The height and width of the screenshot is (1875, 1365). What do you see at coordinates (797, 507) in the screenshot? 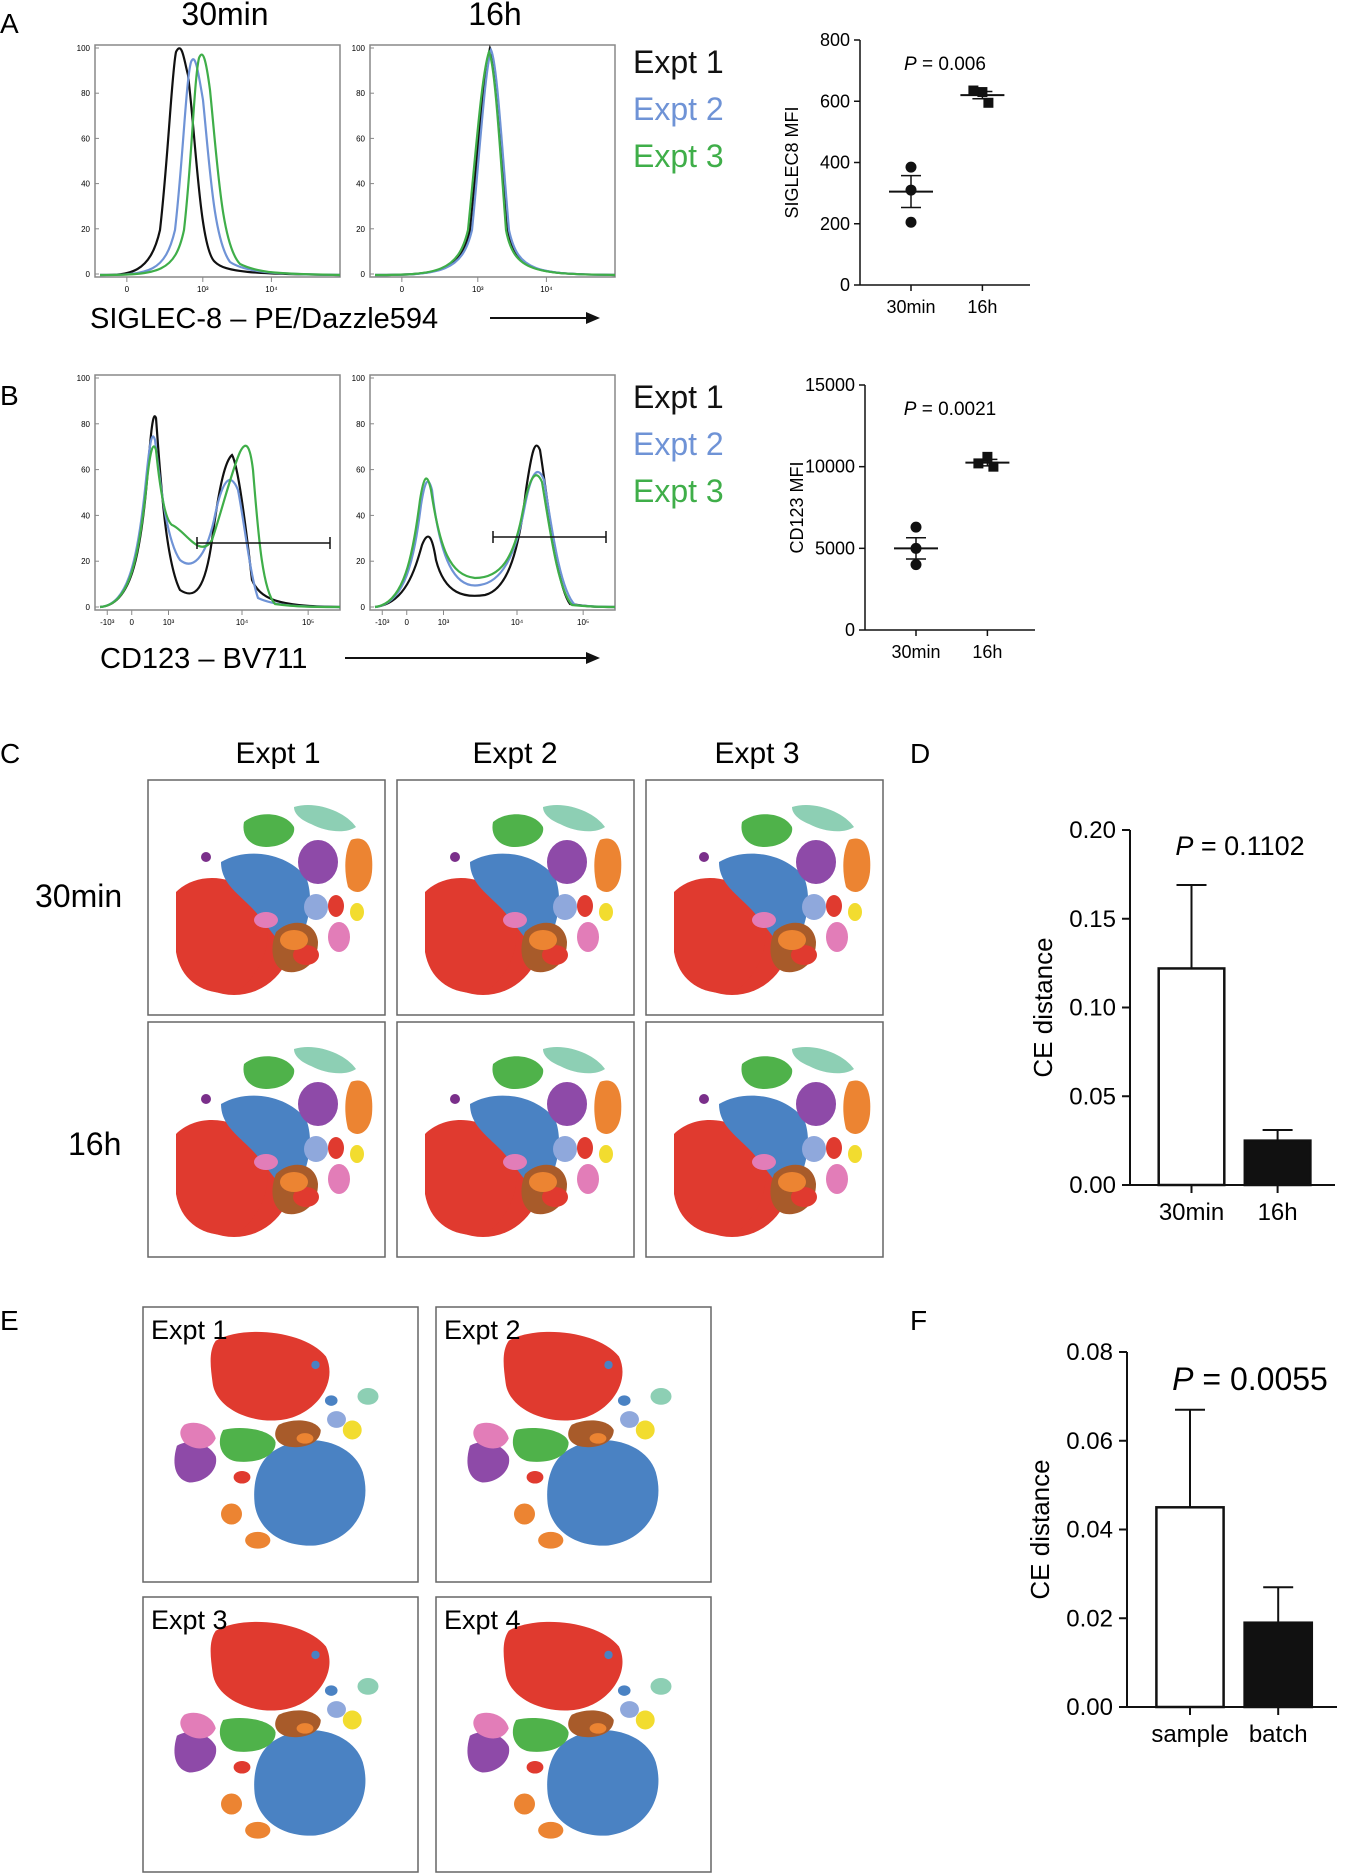
I see `y-axis-label: CD123 MFI` at bounding box center [797, 507].